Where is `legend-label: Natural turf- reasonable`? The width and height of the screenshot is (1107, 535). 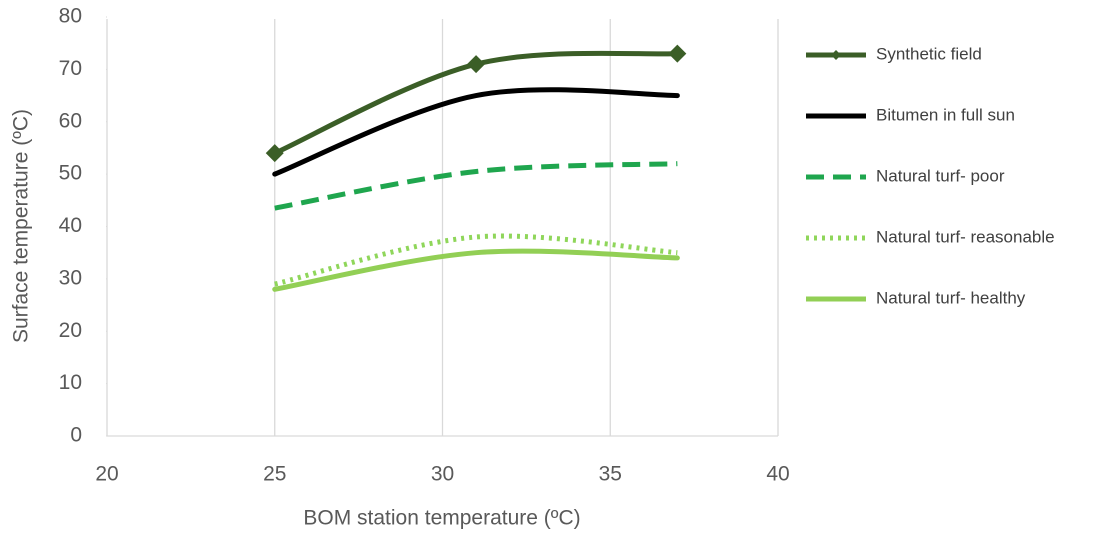
legend-label: Natural turf- reasonable is located at coordinates (965, 236).